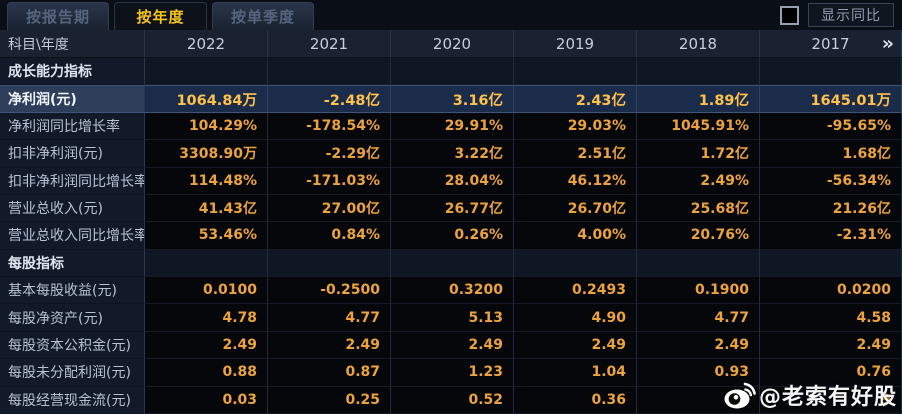 The width and height of the screenshot is (902, 414). What do you see at coordinates (452, 44) in the screenshot?
I see `year-header-2020: 2020` at bounding box center [452, 44].